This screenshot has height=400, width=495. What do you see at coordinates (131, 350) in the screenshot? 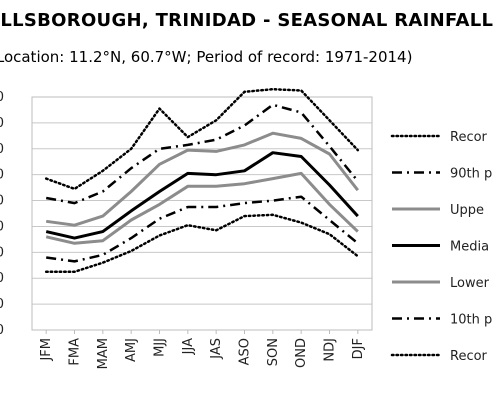
I see `x-tick-label: AMJ` at bounding box center [131, 350].